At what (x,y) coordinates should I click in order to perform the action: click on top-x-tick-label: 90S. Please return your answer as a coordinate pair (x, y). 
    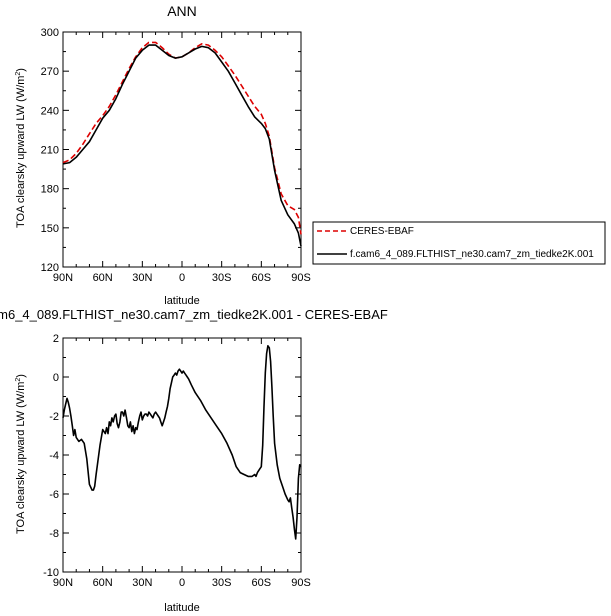
    Looking at the image, I should click on (301, 278).